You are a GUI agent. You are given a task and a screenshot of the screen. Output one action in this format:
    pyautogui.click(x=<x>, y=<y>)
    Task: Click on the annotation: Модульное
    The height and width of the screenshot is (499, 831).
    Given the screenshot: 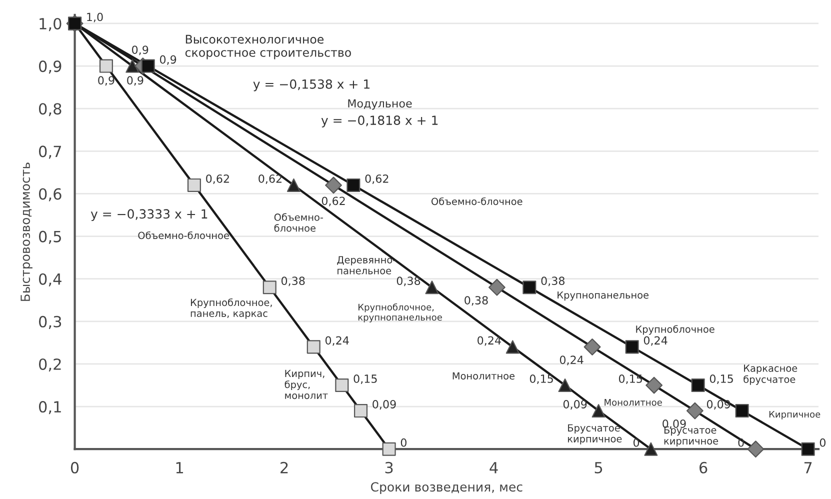 What is the action you would take?
    pyautogui.click(x=380, y=104)
    